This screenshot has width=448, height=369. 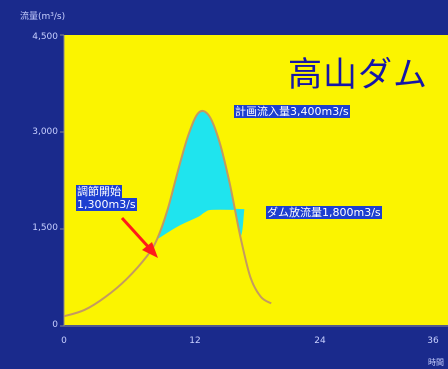 I want to click on chart-title: 高山ダム, so click(x=358, y=75).